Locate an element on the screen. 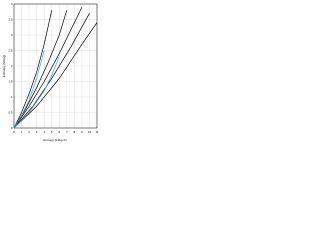 This screenshot has height=240, width=320. y-tick-label: 4 is located at coordinates (12, 4).